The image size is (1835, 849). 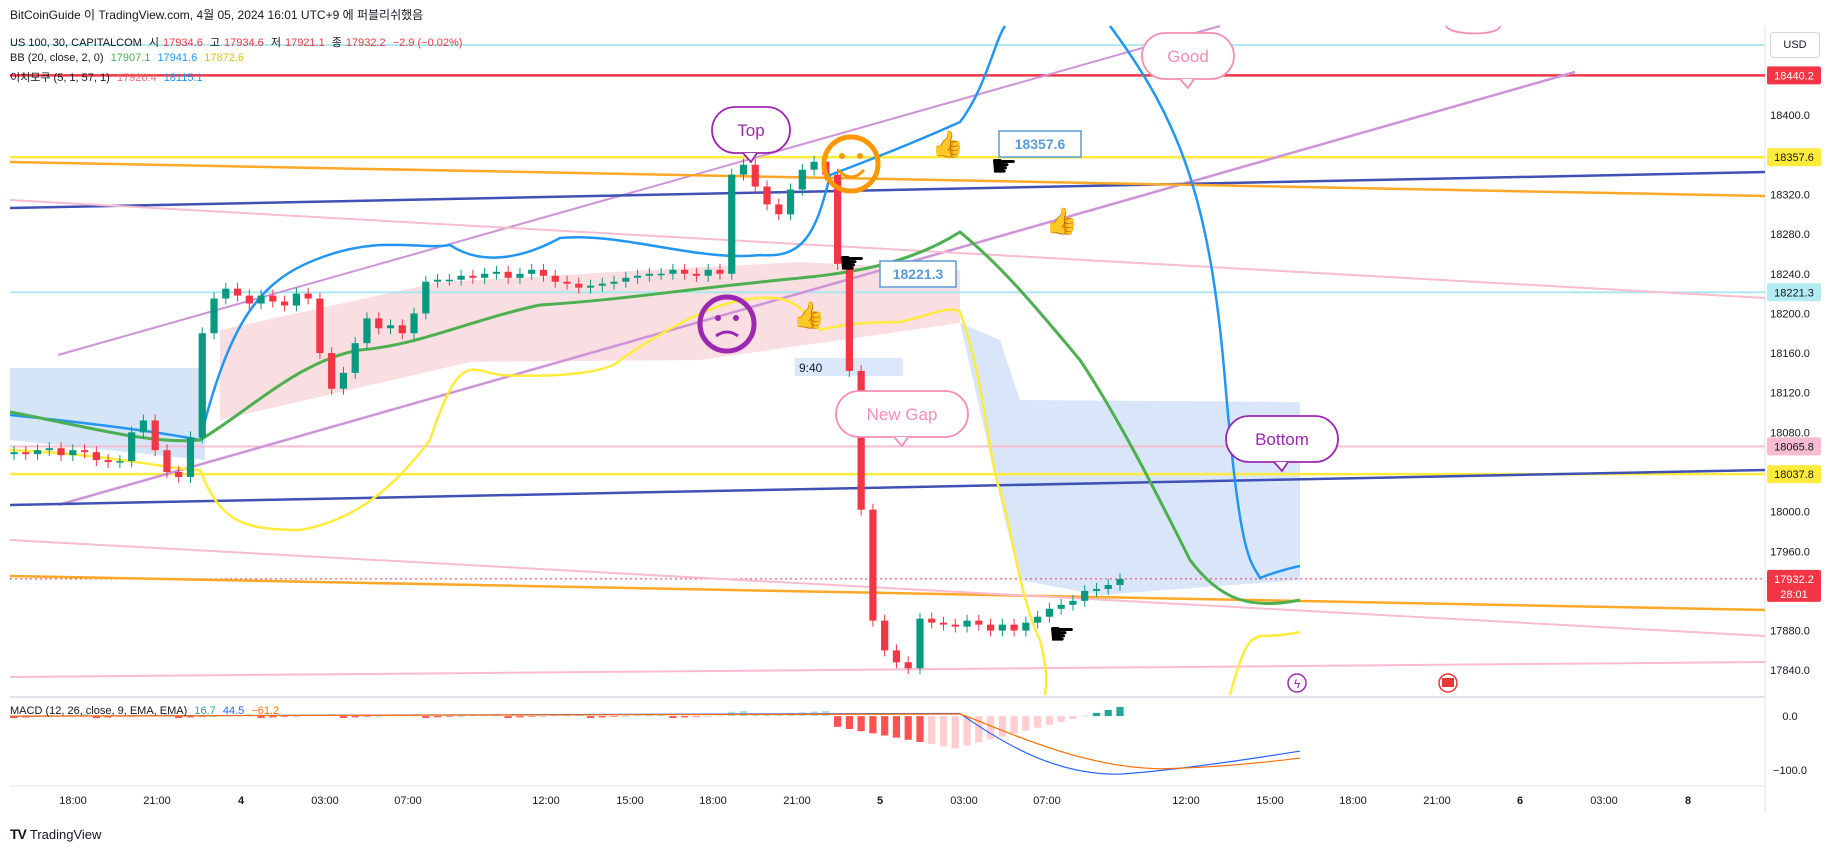 I want to click on pink-trend-upper, so click(x=887, y=249).